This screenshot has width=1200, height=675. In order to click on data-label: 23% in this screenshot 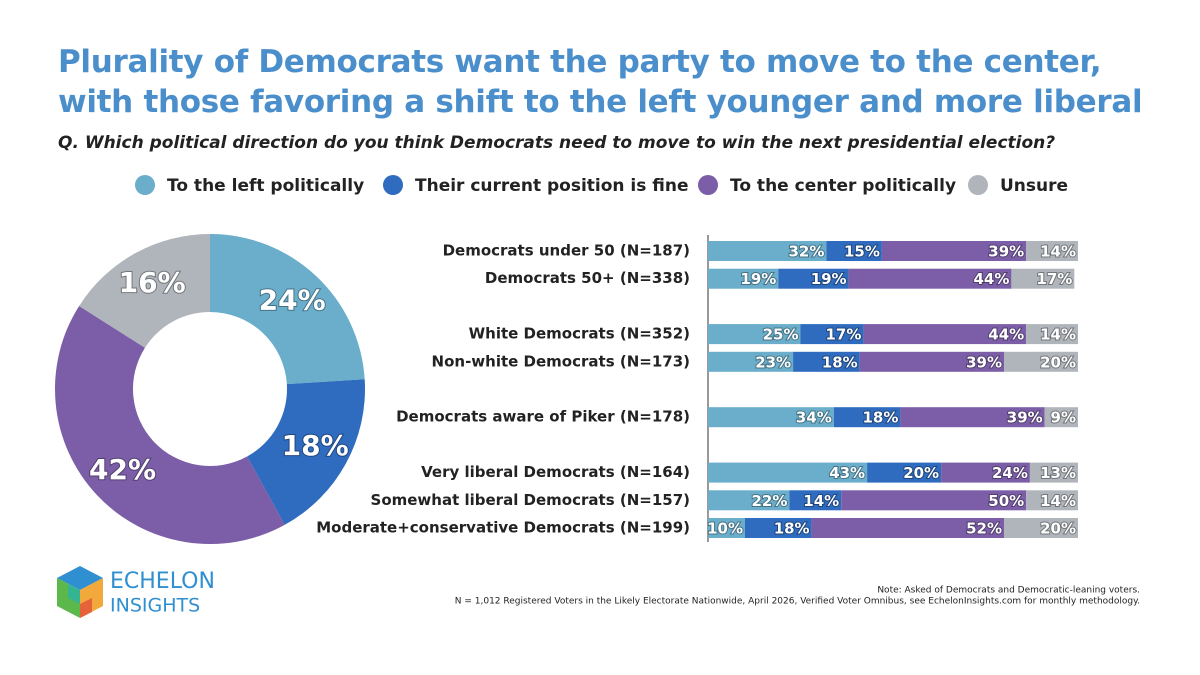, I will do `click(773, 362)`.